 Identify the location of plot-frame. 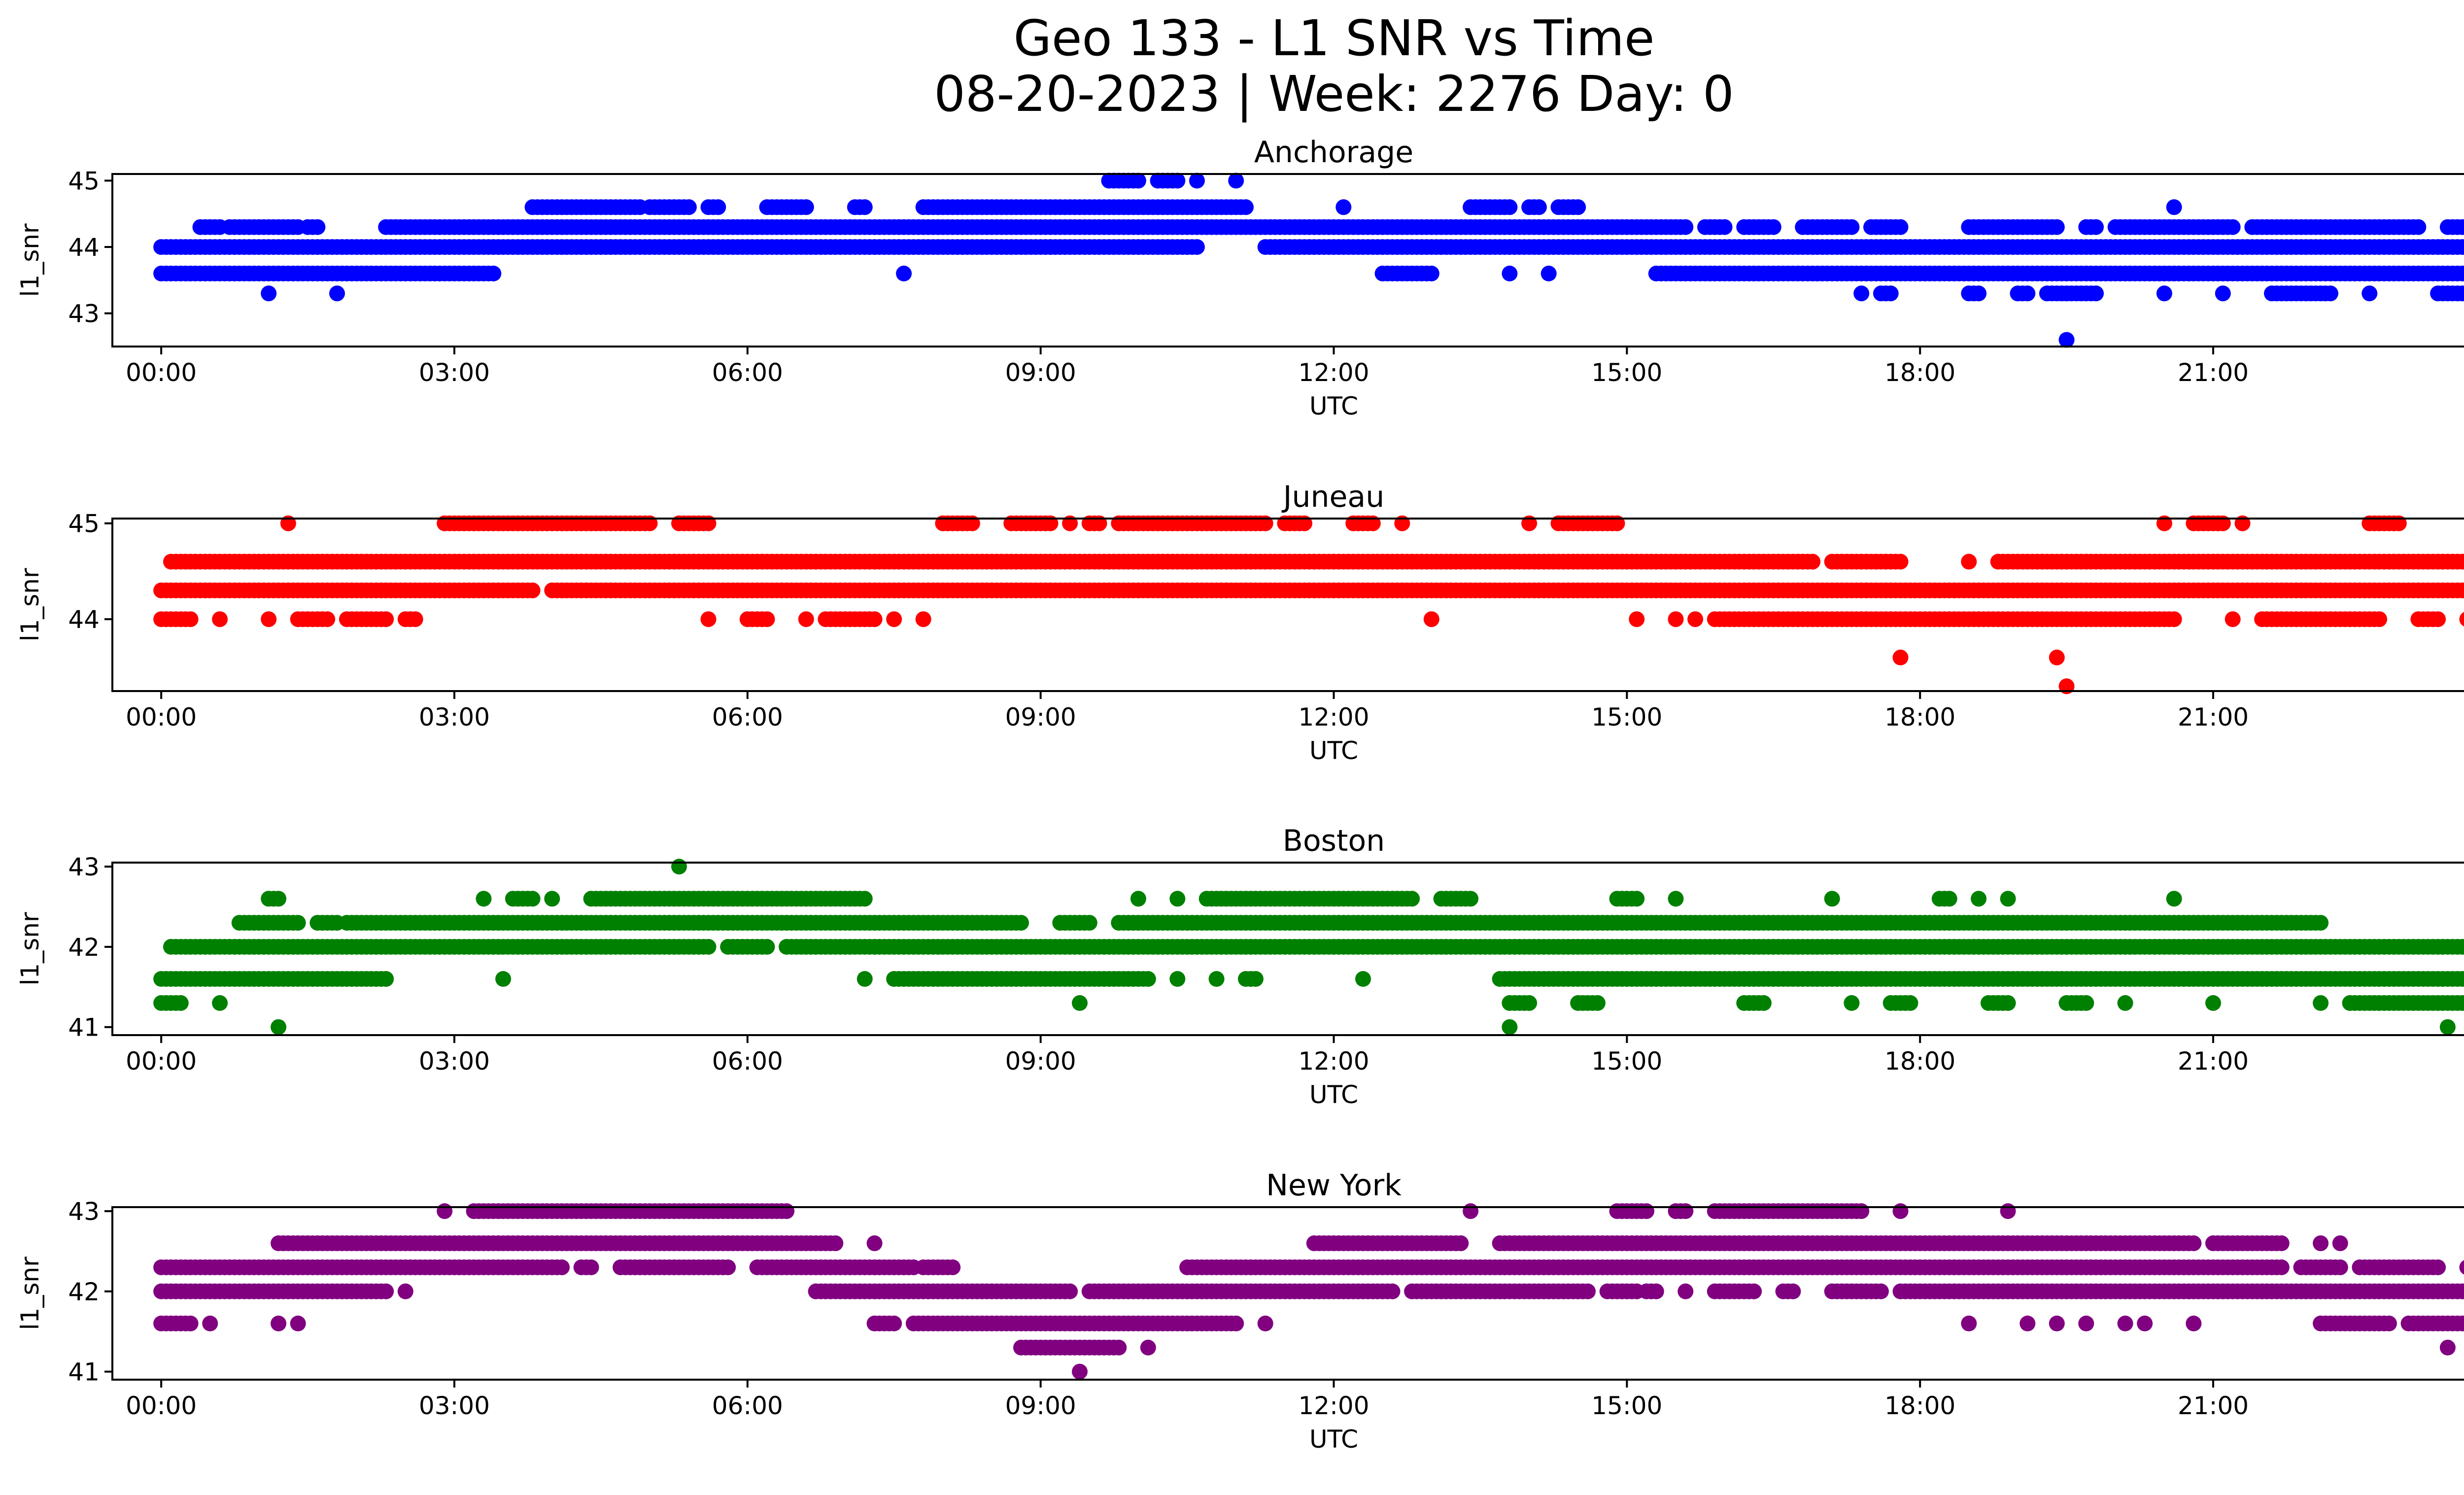
(1287, 605).